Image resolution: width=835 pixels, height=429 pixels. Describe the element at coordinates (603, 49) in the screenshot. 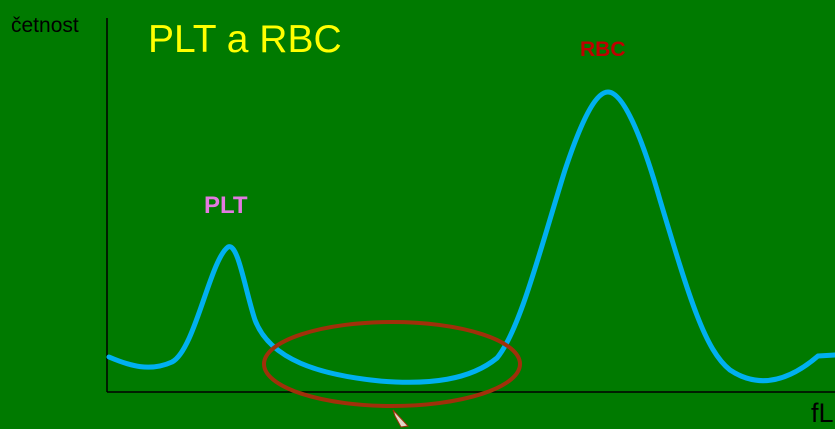

I see `rbc-peak-label: RBC` at that location.